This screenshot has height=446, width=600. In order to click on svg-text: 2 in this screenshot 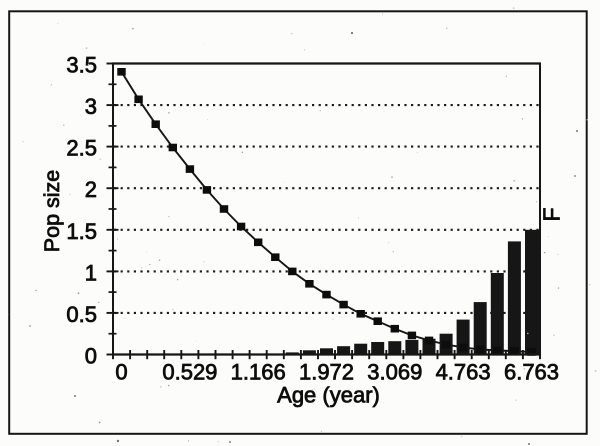, I will do `click(91, 189)`.